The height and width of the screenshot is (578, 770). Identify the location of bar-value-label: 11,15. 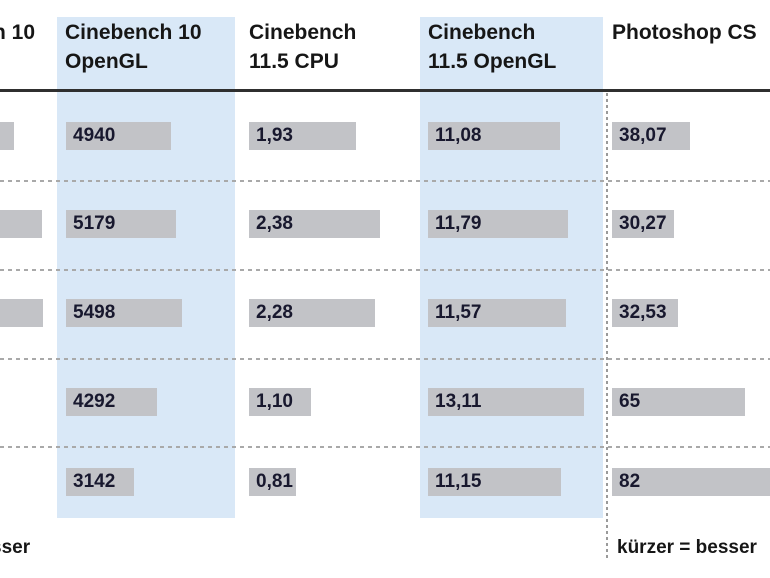
(458, 481).